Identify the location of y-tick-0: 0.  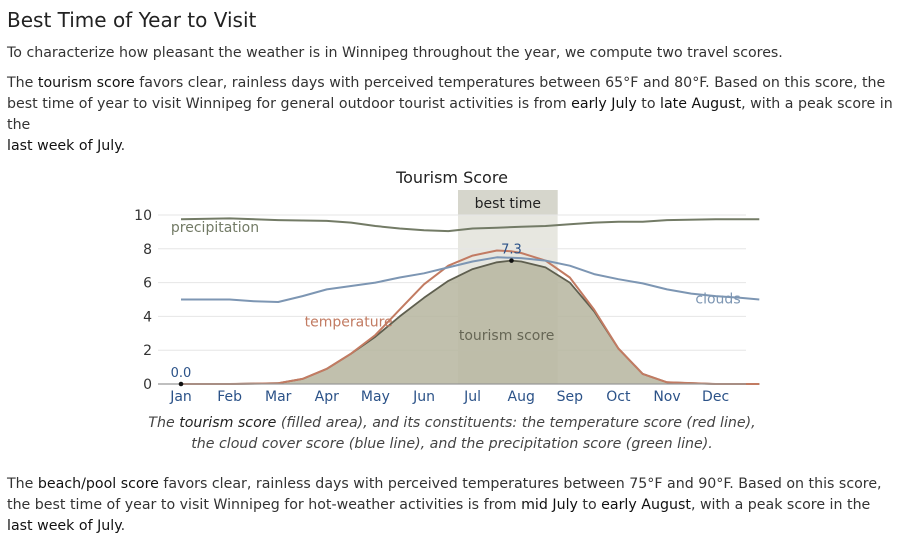
(147, 385).